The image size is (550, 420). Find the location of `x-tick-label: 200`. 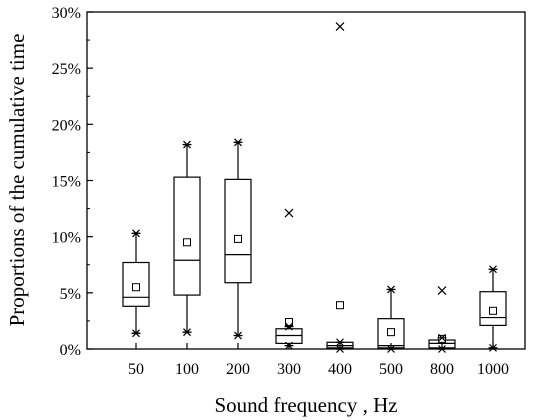

x-tick-label: 200 is located at coordinates (238, 369).